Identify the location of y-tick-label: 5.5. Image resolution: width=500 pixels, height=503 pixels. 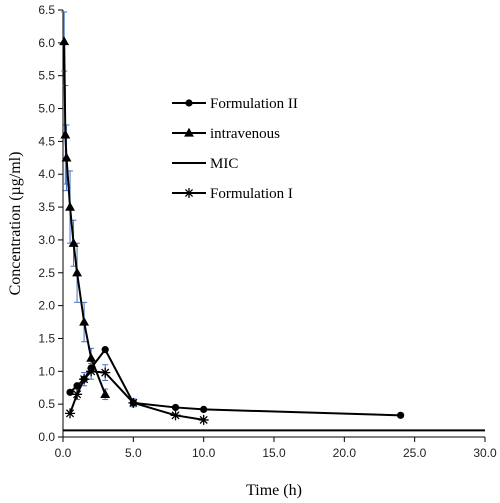
(46, 76).